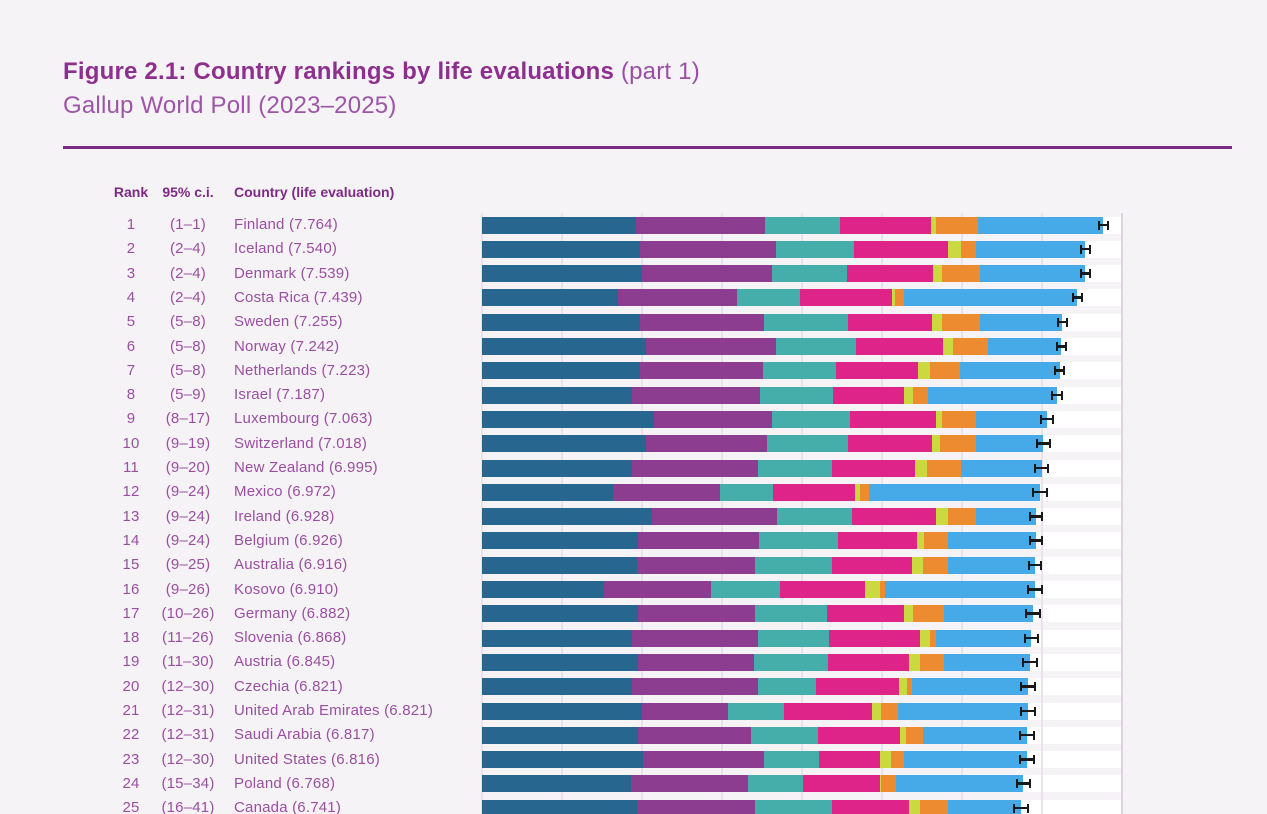 The width and height of the screenshot is (1267, 814). I want to click on figure-subtitle: Gallup World Poll (2023–2025), so click(230, 105).